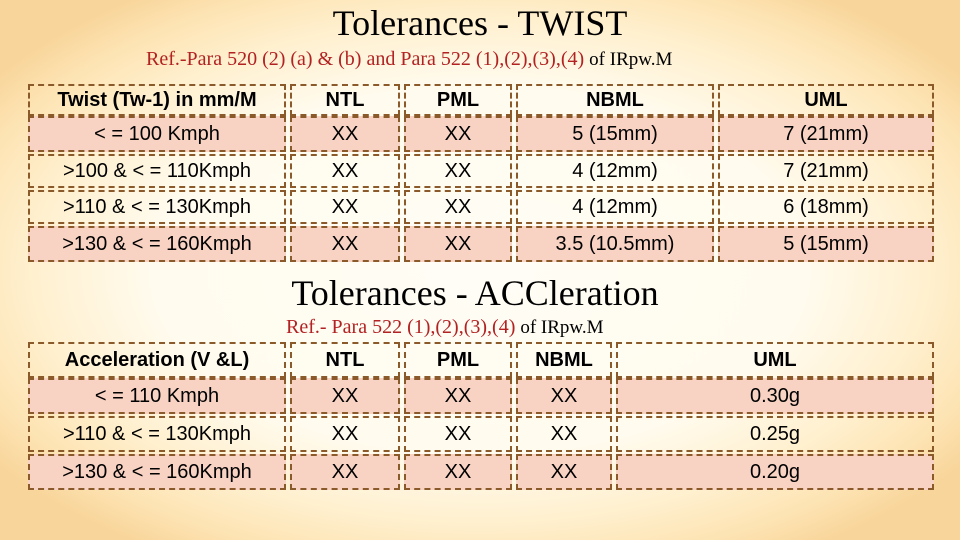 This screenshot has width=960, height=540. I want to click on table-cell: 0.30g, so click(775, 396).